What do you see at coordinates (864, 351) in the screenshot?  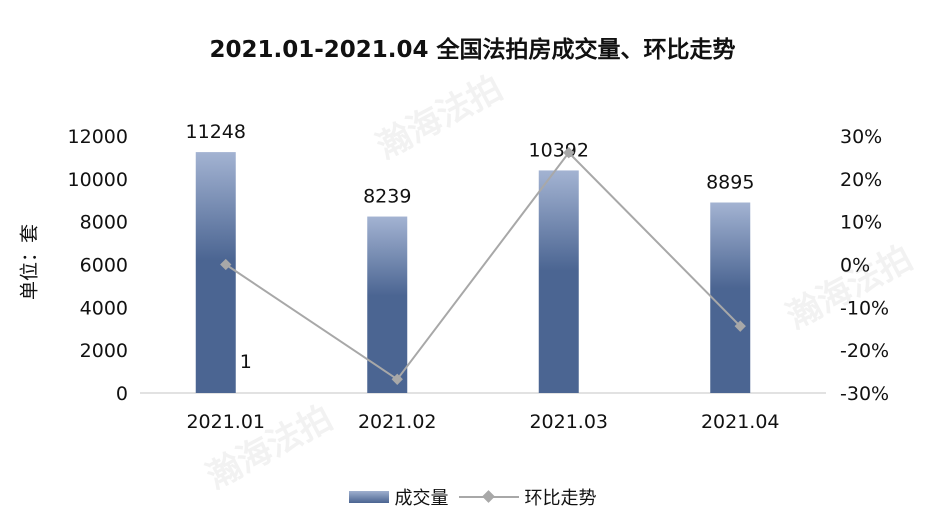 I see `y2-tick-label: -20%` at bounding box center [864, 351].